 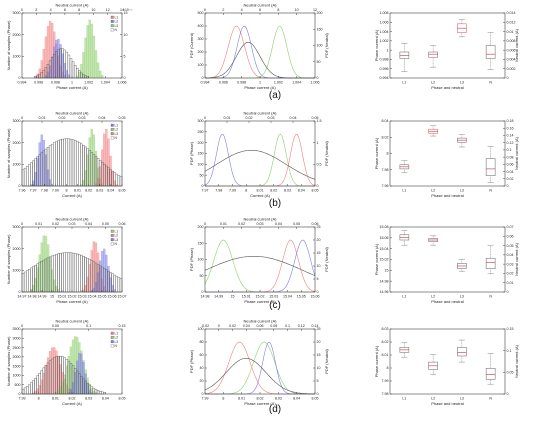 I want to click on row0-panel1-xtick-label: 1.004, so click(x=296, y=83).